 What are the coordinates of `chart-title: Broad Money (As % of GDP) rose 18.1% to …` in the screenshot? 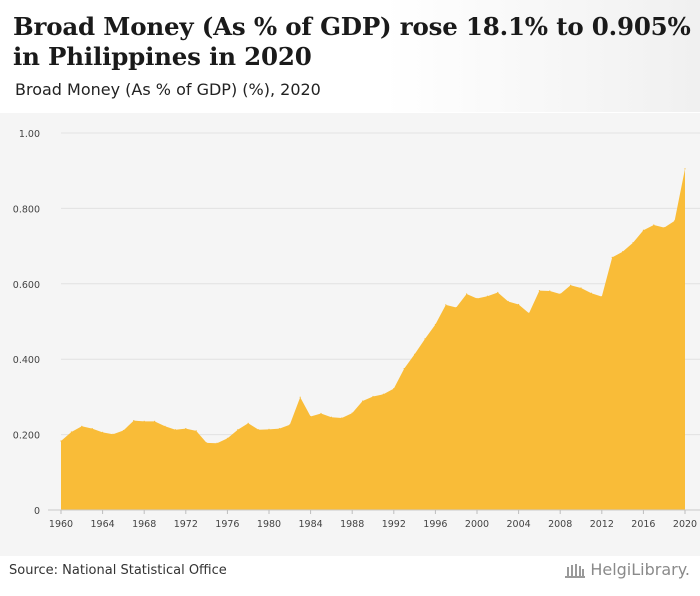 It's located at (352, 41).